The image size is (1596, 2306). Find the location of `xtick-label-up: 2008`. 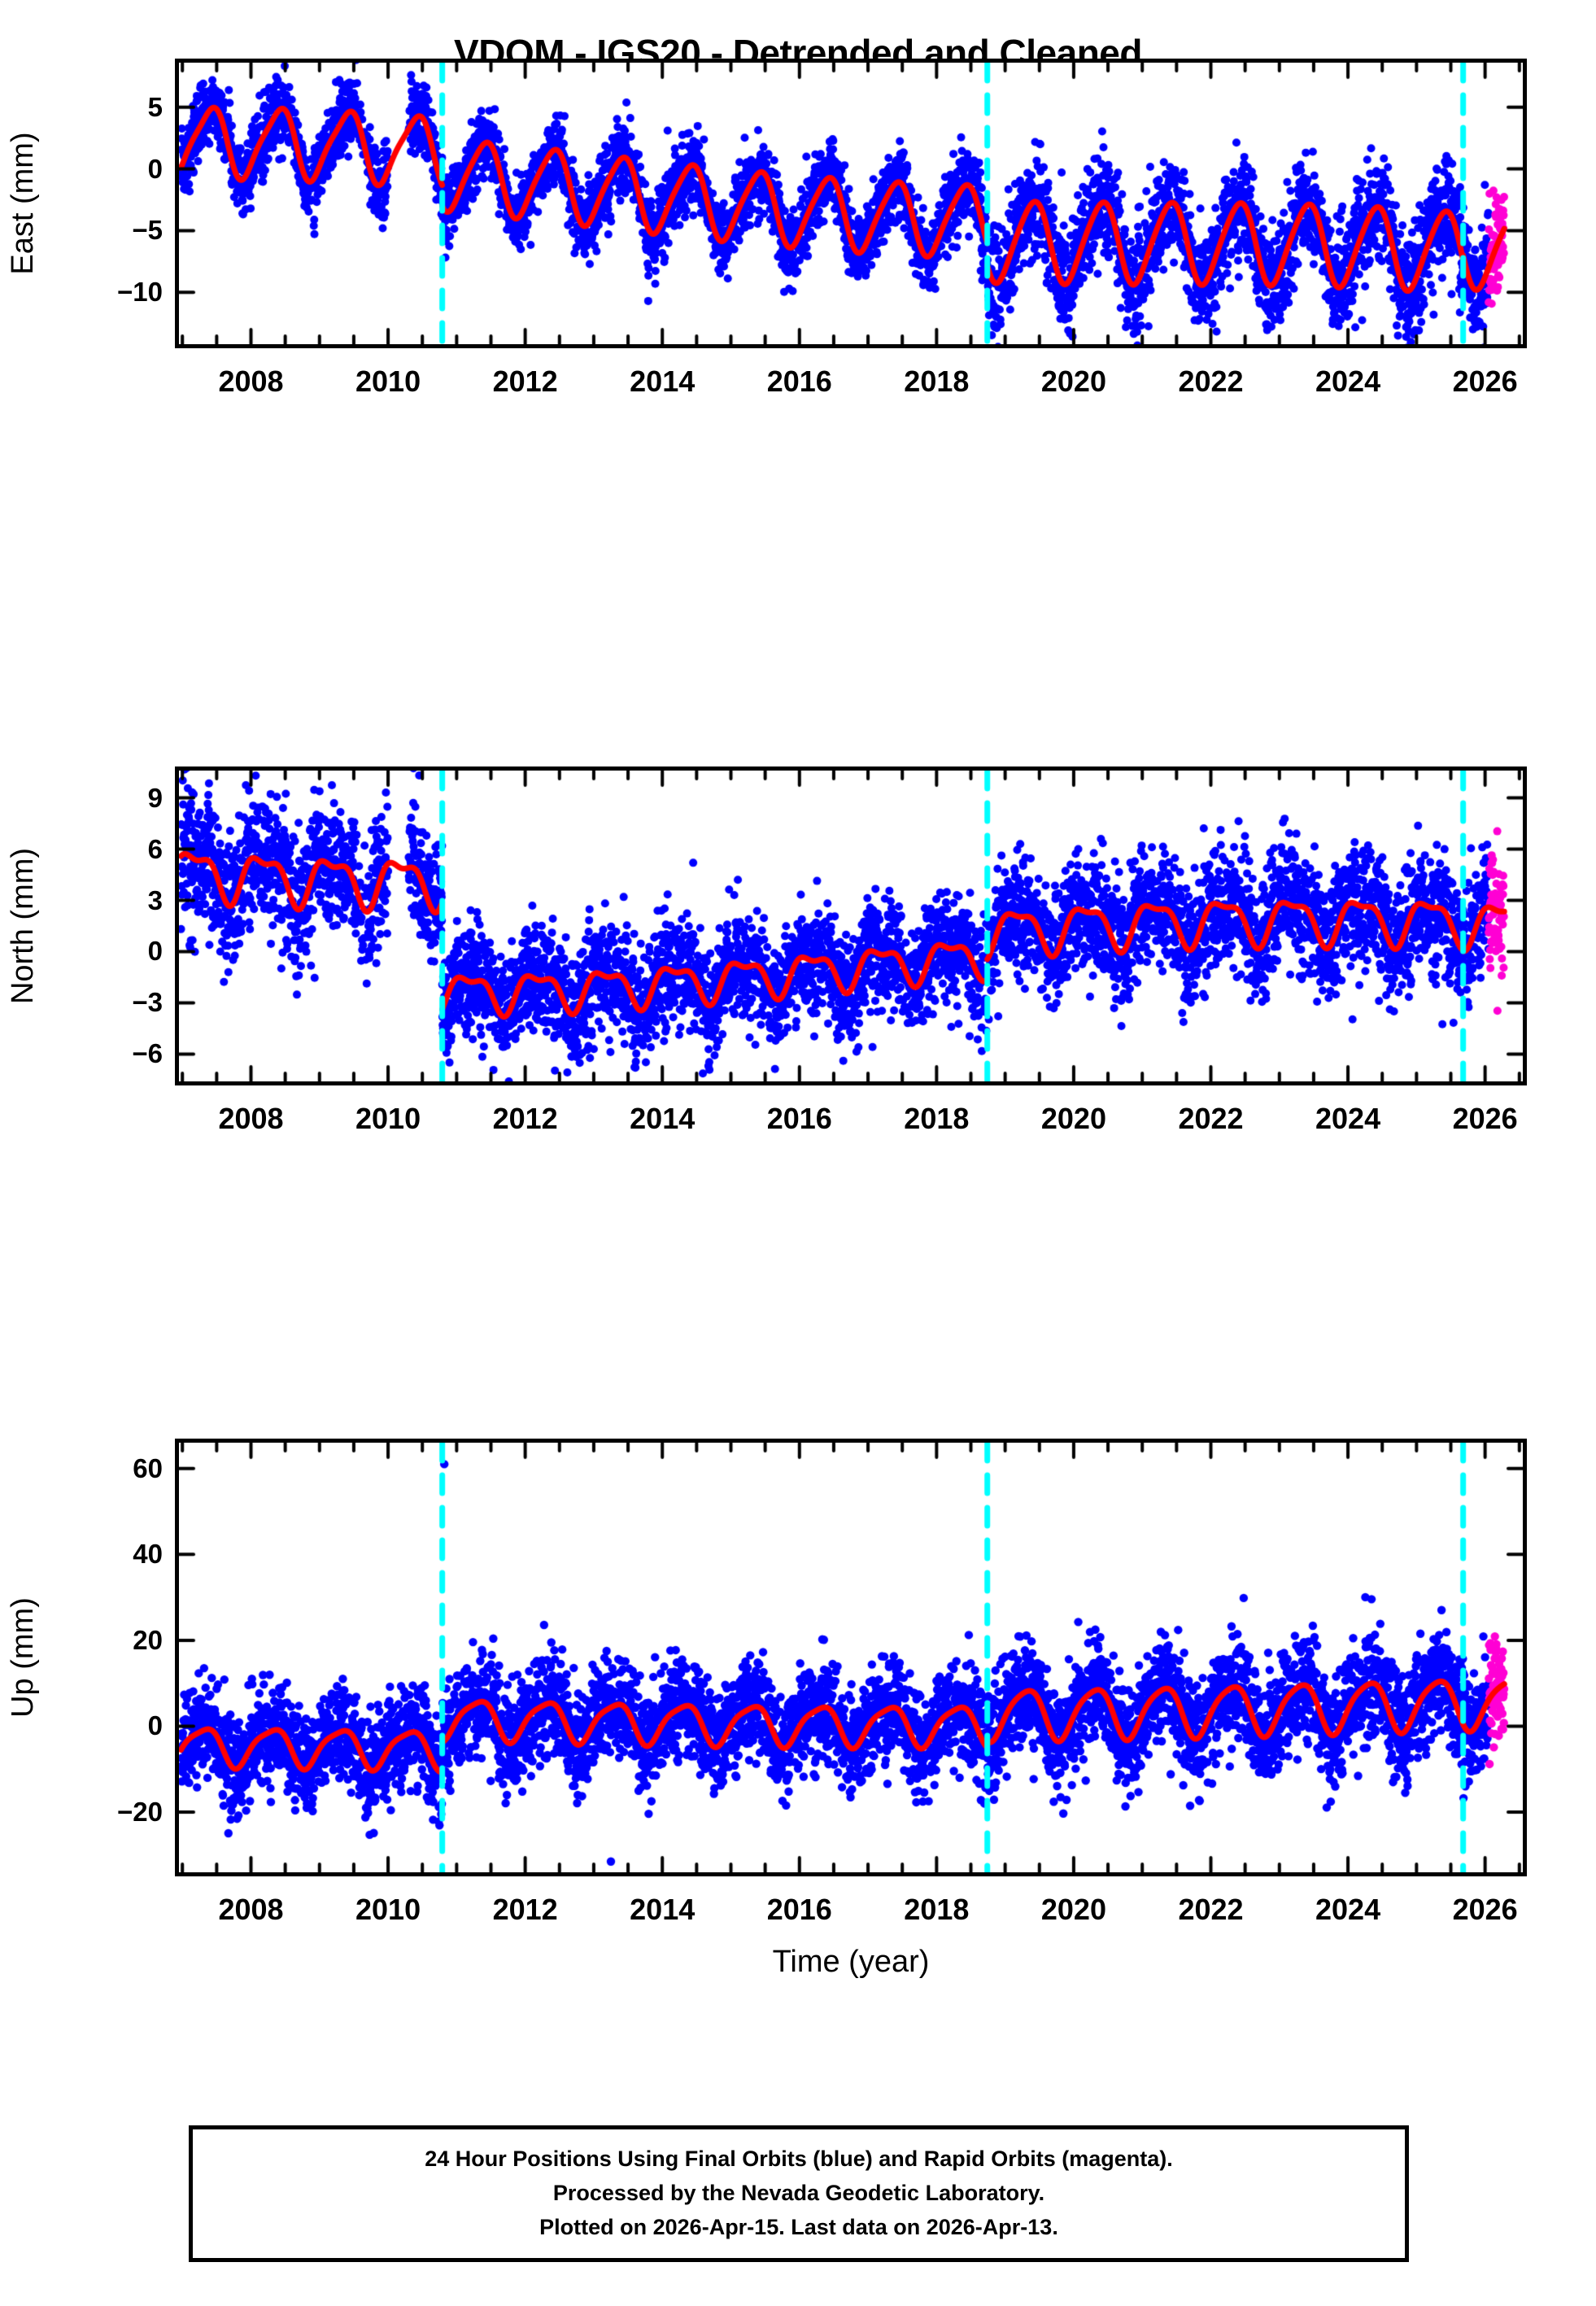

xtick-label-up: 2008 is located at coordinates (251, 1909).